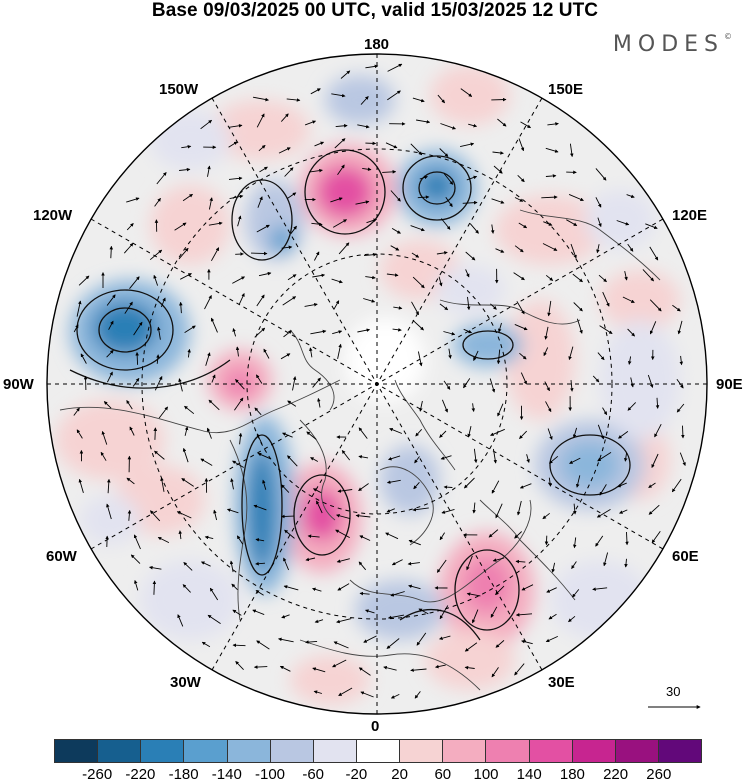 The image size is (750, 783). Describe the element at coordinates (140, 774) in the screenshot. I see `colorbar-tick-label: -220` at that location.